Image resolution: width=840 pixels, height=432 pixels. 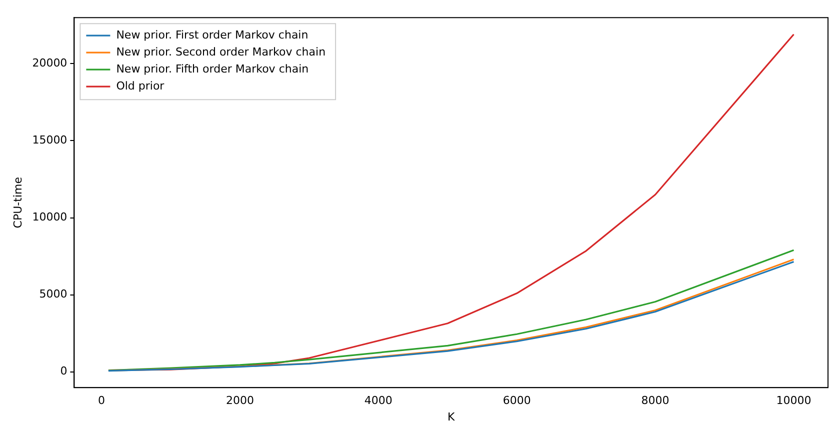 I want to click on legend-label: New prior. First order Markov chain, so click(x=212, y=35).